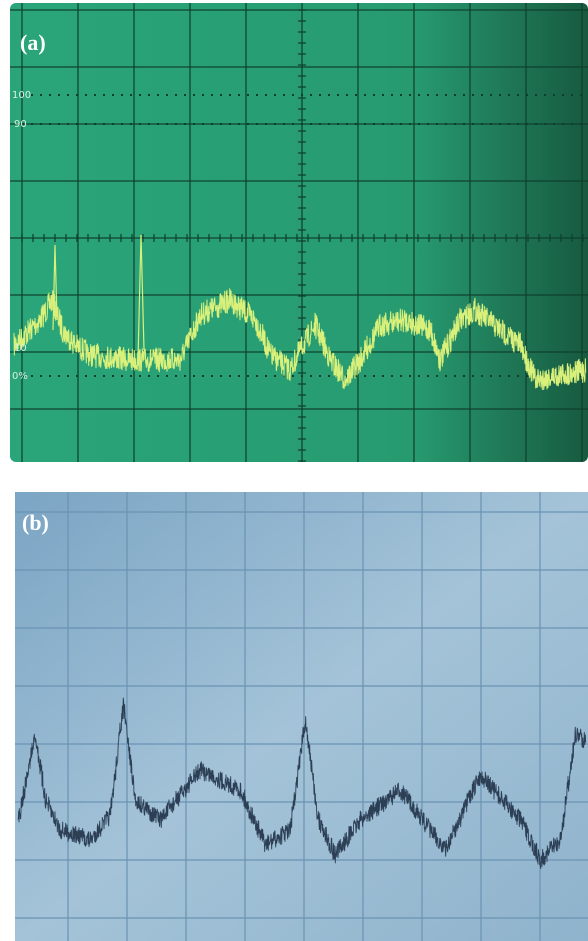 The width and height of the screenshot is (588, 941). What do you see at coordinates (35, 522) in the screenshot?
I see `panel-label: (b)` at bounding box center [35, 522].